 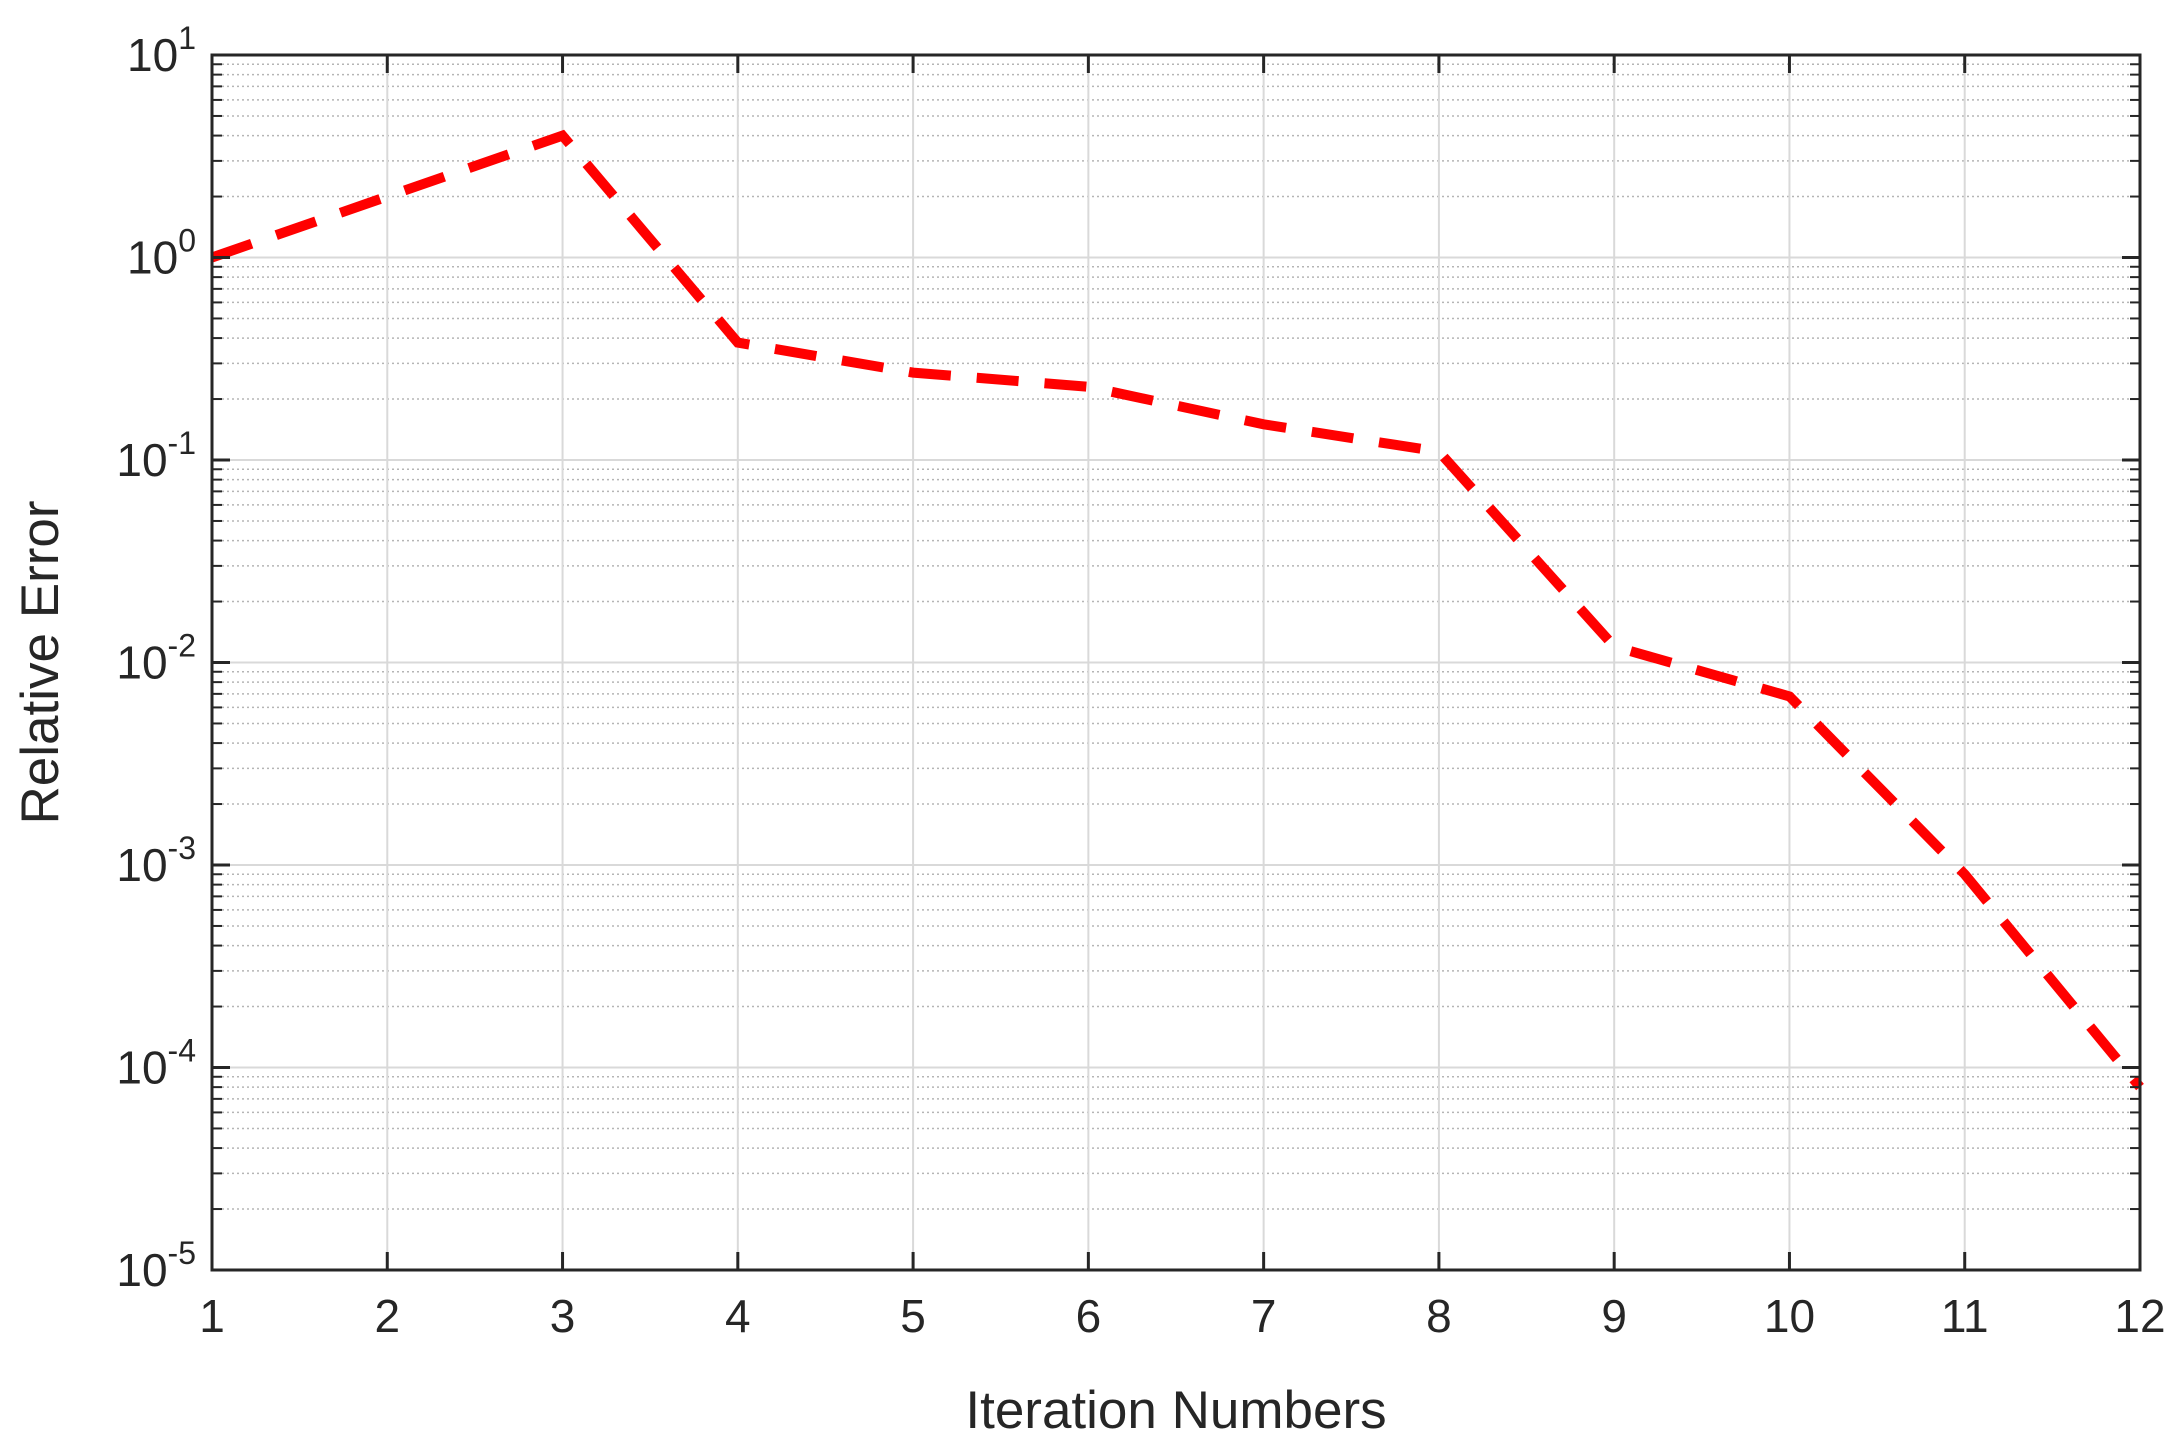 What do you see at coordinates (1439, 1316) in the screenshot?
I see `x-tick-label: 8` at bounding box center [1439, 1316].